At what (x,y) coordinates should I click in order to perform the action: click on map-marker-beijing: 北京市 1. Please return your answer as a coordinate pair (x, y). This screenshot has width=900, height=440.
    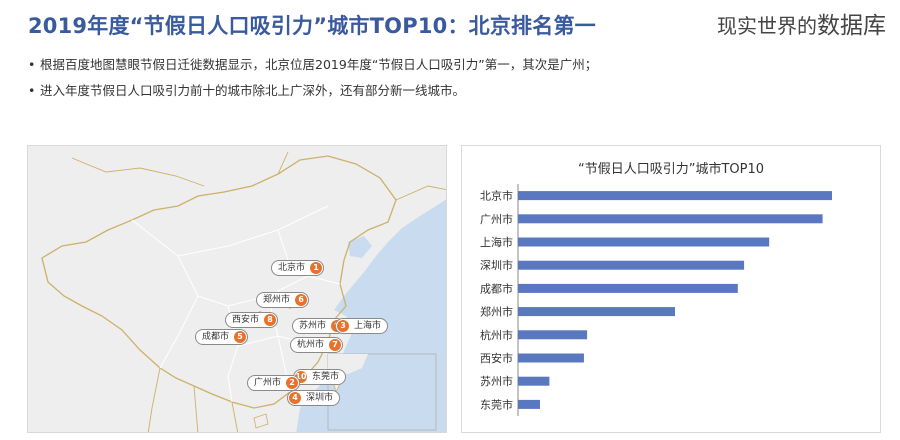
    Looking at the image, I should click on (298, 268).